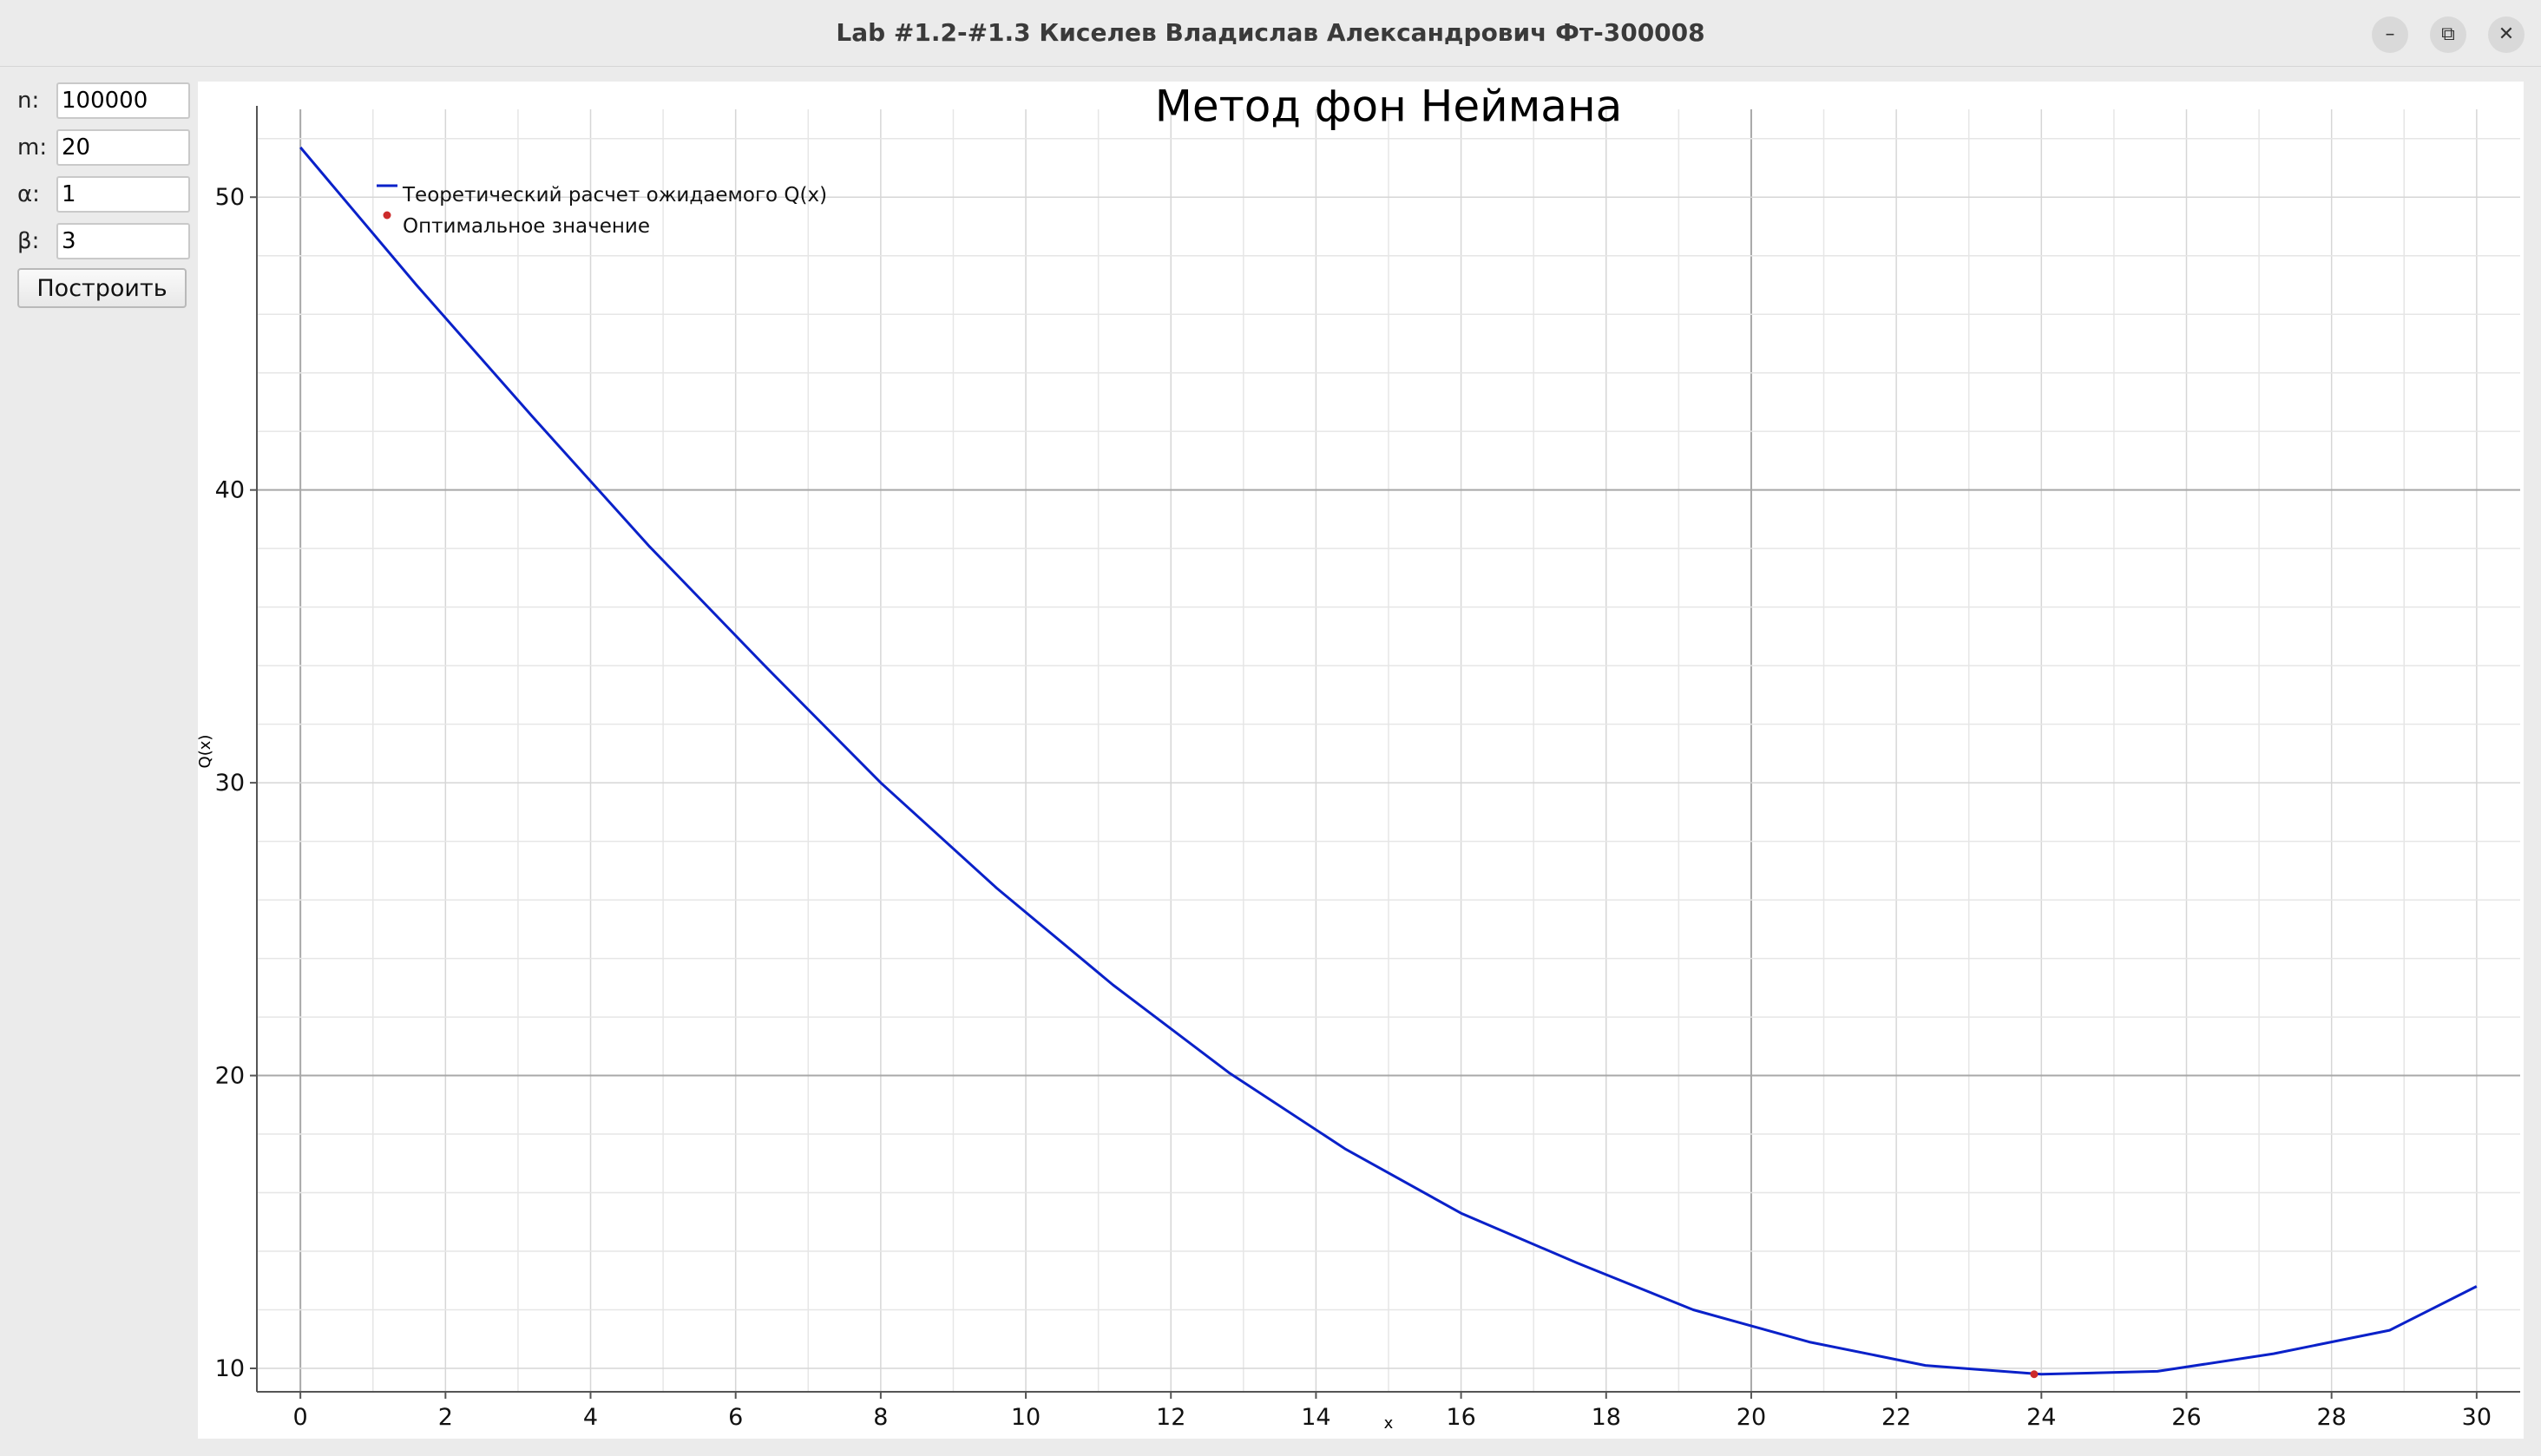  I want to click on param-m-label: m:, so click(32, 147).